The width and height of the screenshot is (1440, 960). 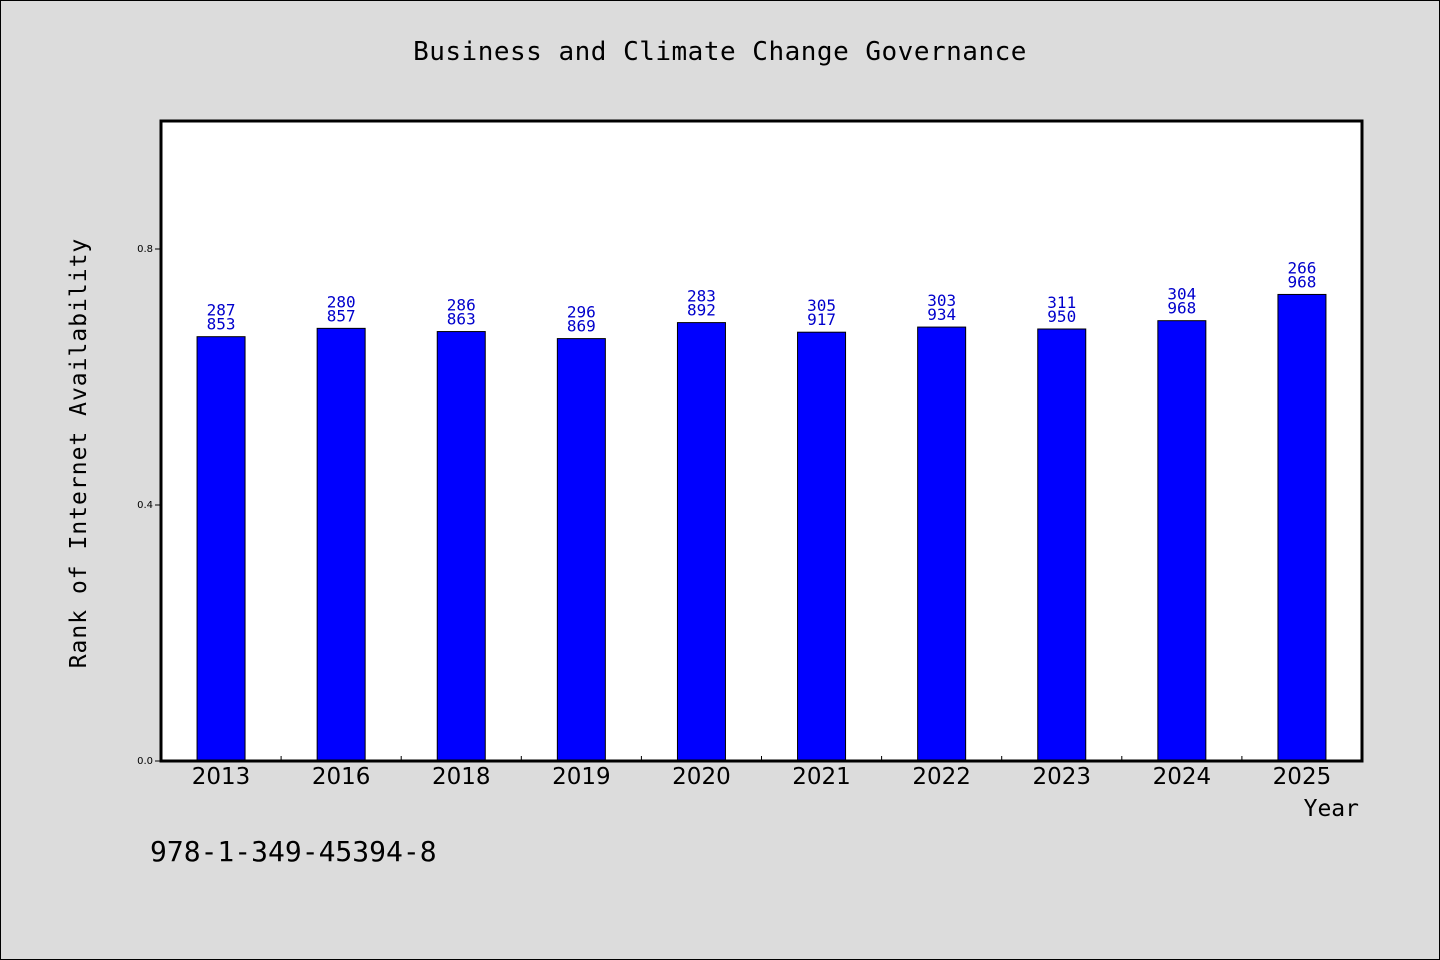 I want to click on data-label-line: 287, so click(x=221, y=310).